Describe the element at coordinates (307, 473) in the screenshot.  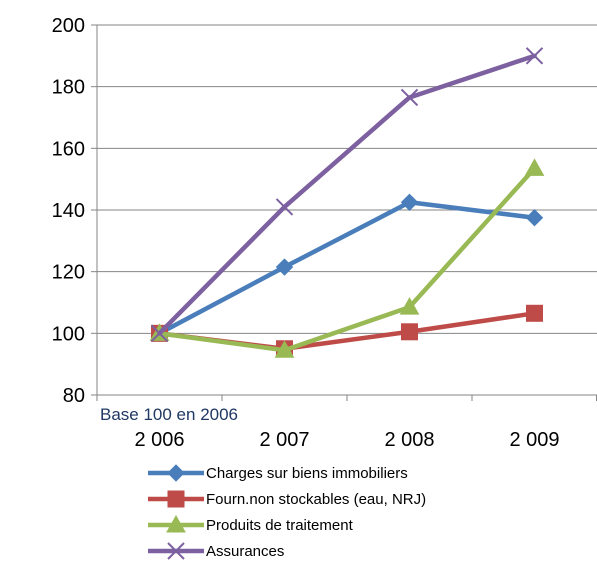
I see `legend-label-0: Charges sur biens immobiliers` at that location.